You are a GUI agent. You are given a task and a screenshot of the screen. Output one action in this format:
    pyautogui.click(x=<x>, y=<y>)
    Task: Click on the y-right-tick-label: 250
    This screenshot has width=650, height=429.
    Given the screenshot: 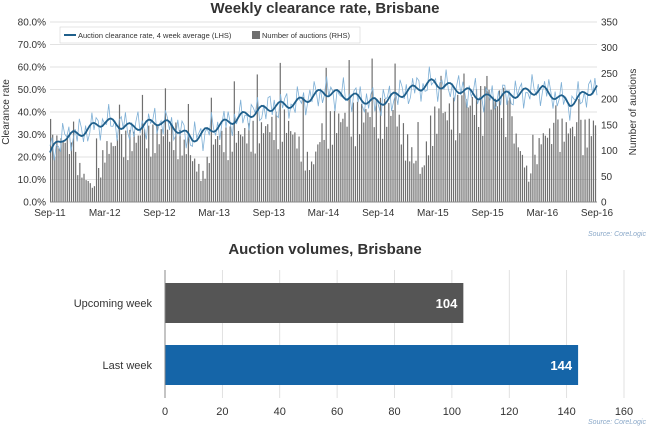 What is the action you would take?
    pyautogui.click(x=609, y=74)
    